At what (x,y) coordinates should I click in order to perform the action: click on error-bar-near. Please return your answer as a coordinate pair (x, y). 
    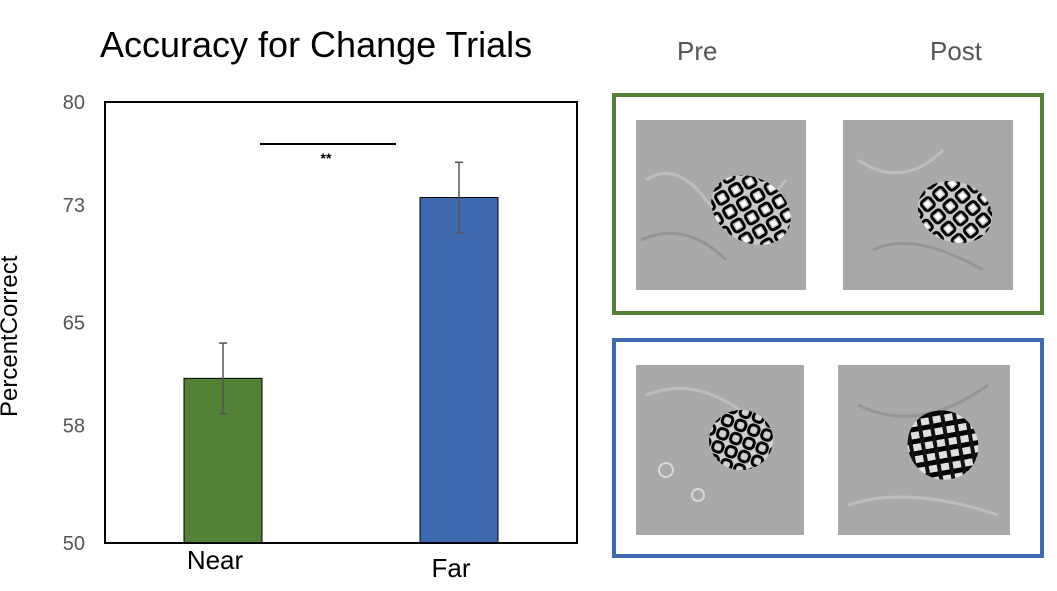
    Looking at the image, I should click on (223, 378).